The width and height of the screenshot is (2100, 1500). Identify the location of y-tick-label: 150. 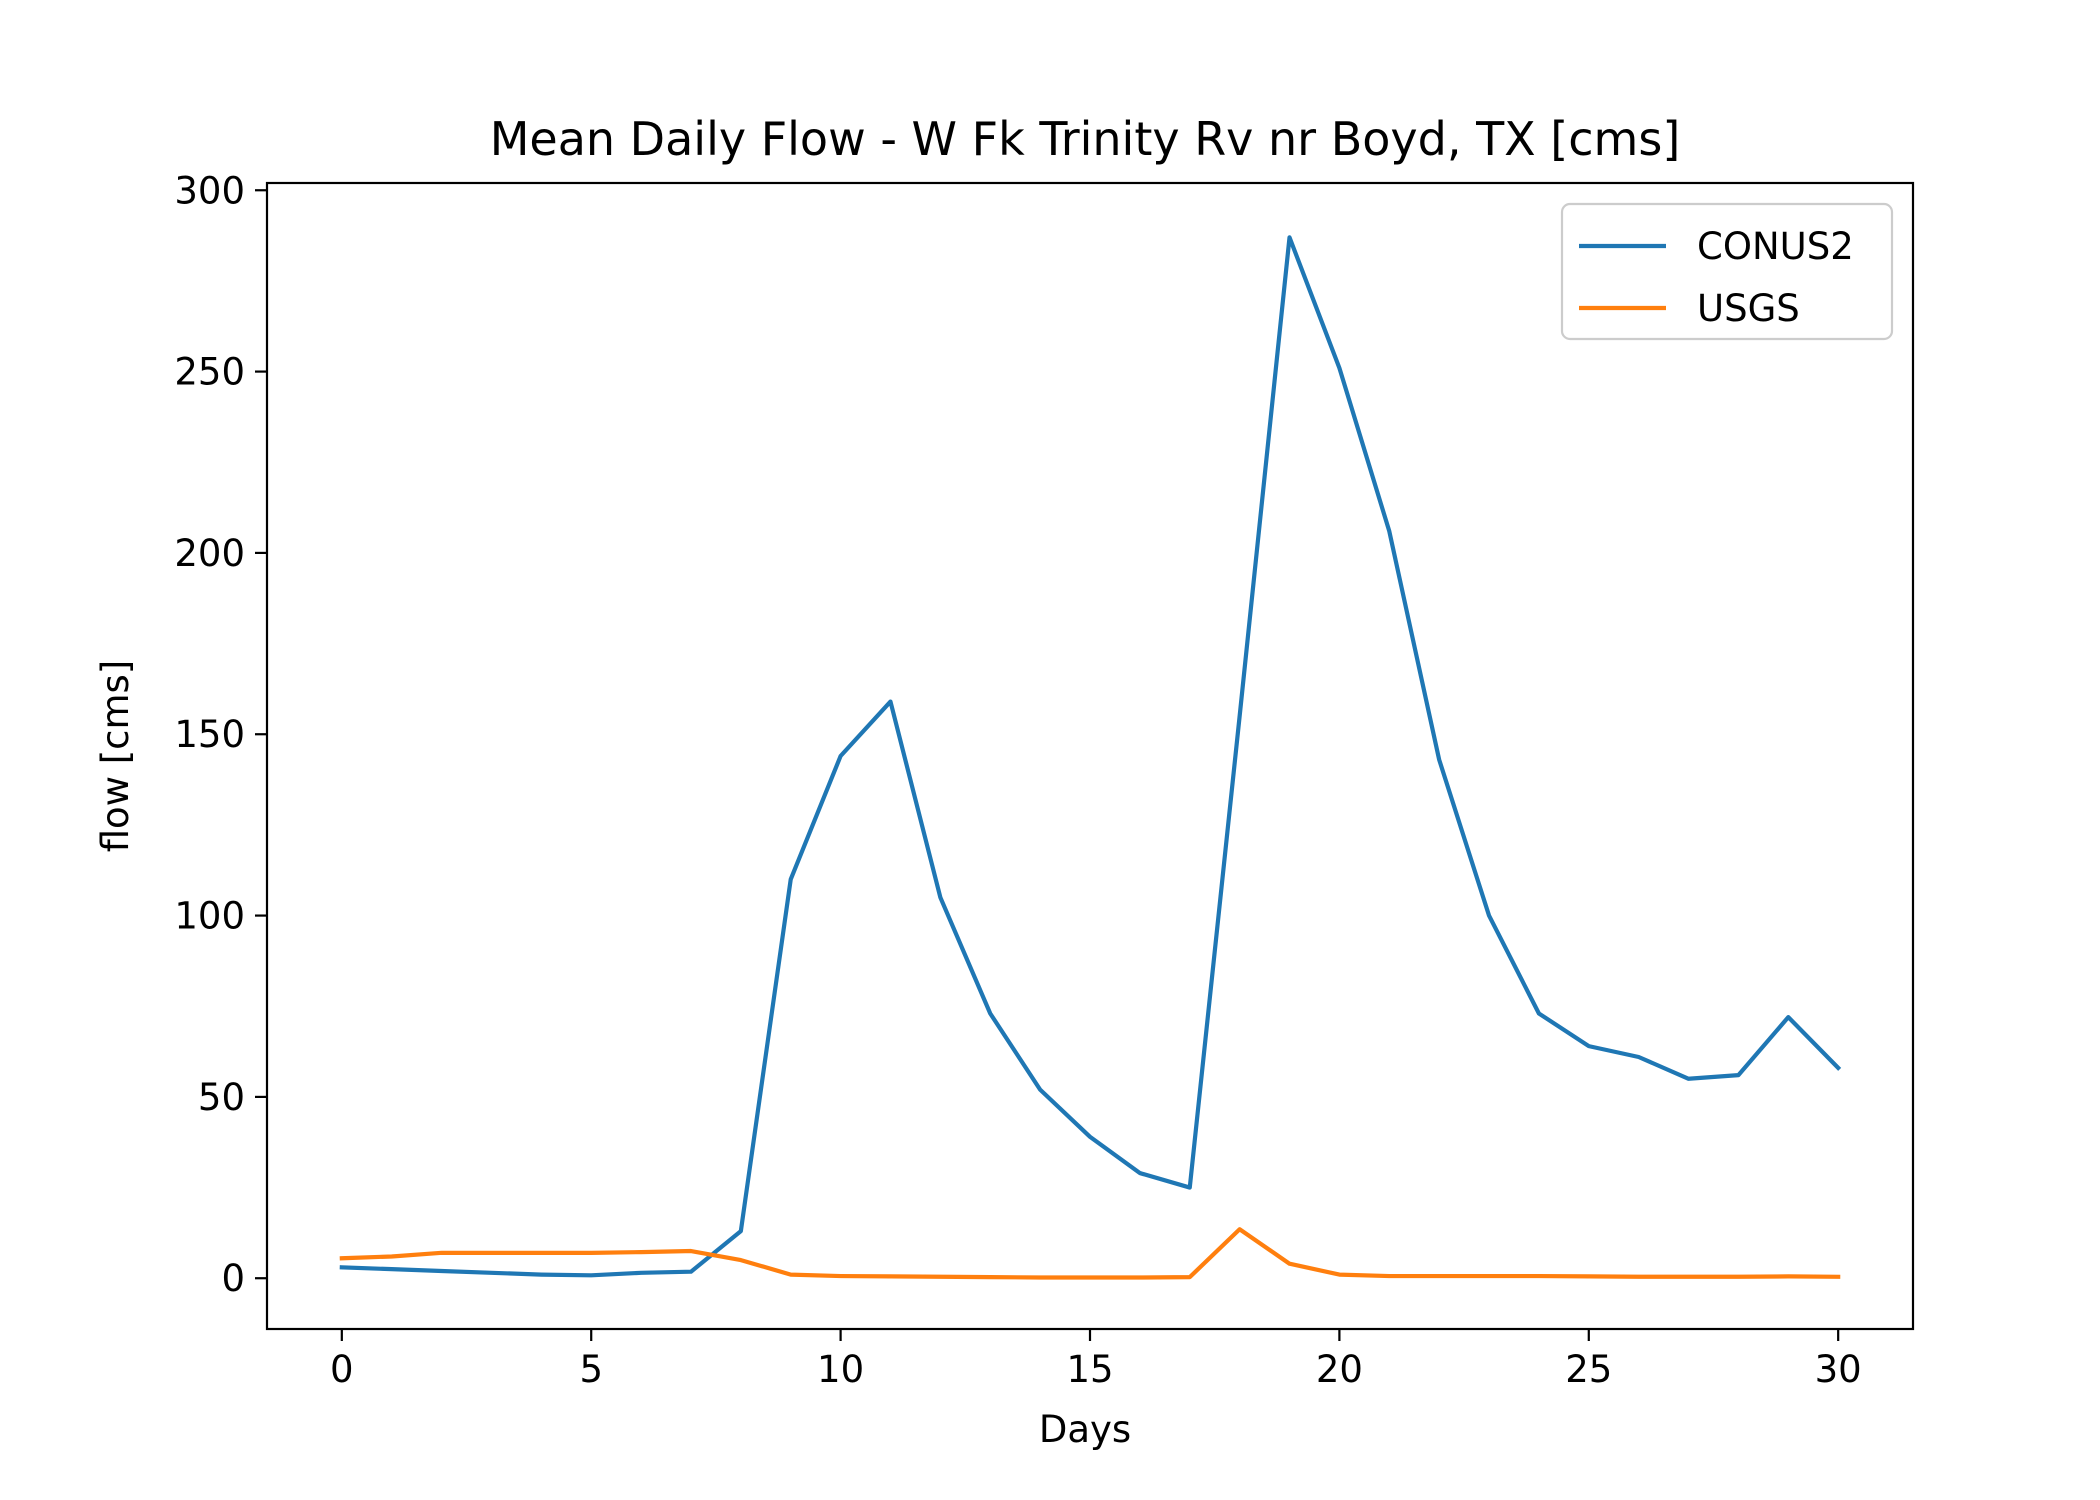
(209, 734).